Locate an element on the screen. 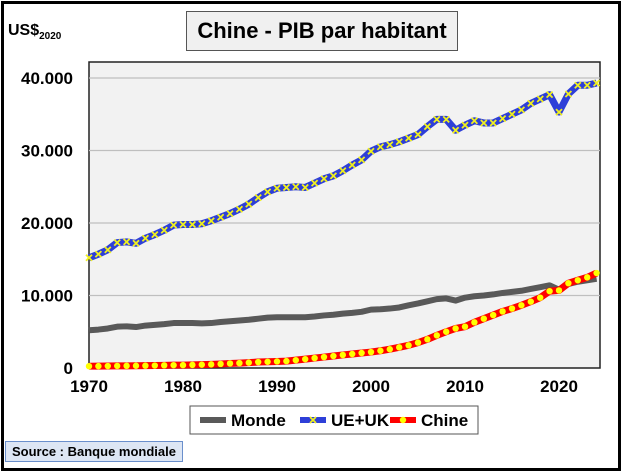 The height and width of the screenshot is (472, 624). x-tick-label: 1970 is located at coordinates (89, 386).